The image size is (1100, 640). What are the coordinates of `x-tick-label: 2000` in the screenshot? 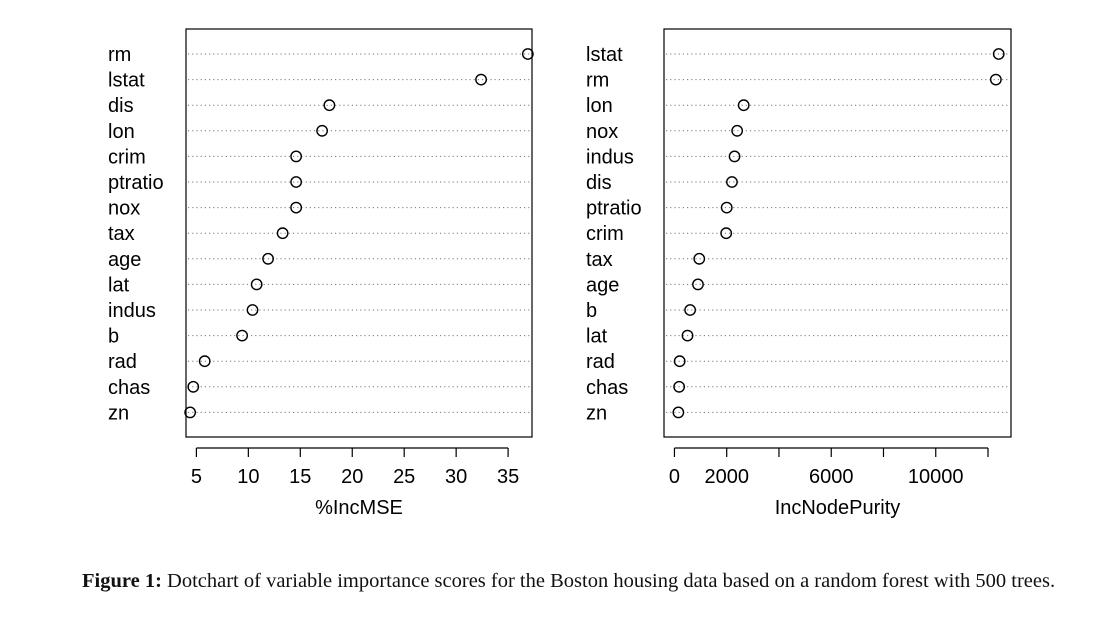 It's located at (726, 477).